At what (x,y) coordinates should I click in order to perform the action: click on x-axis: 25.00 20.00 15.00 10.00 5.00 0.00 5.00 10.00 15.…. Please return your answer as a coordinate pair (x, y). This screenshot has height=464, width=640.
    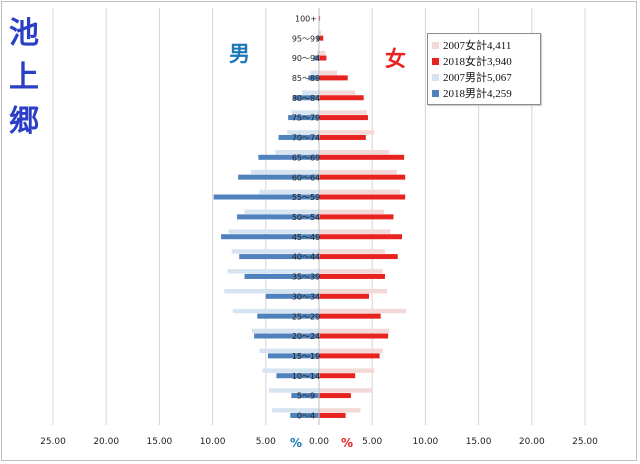
    Looking at the image, I should click on (319, 442).